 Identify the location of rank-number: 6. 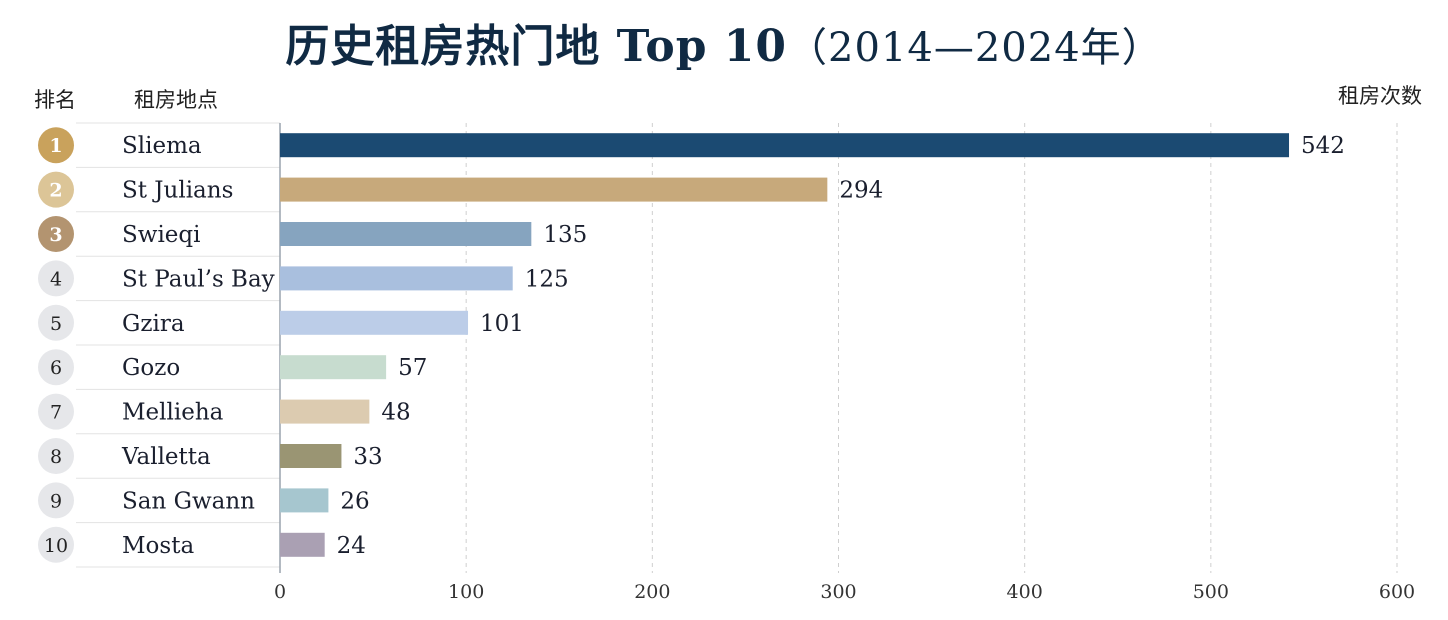
(56, 368).